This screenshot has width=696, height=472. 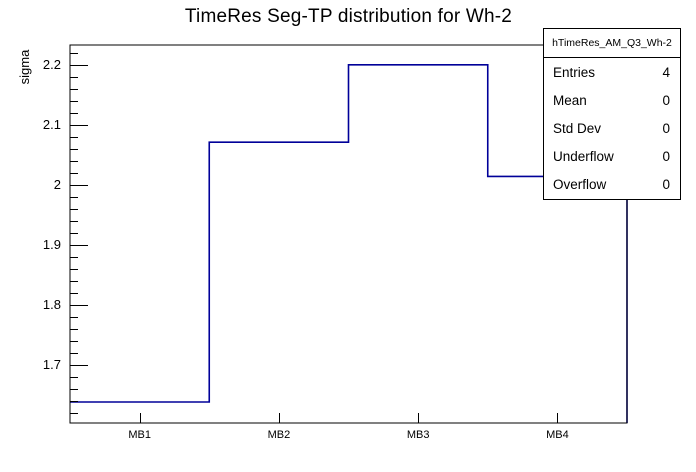 What do you see at coordinates (583, 157) in the screenshot?
I see `stats-label: Underflow` at bounding box center [583, 157].